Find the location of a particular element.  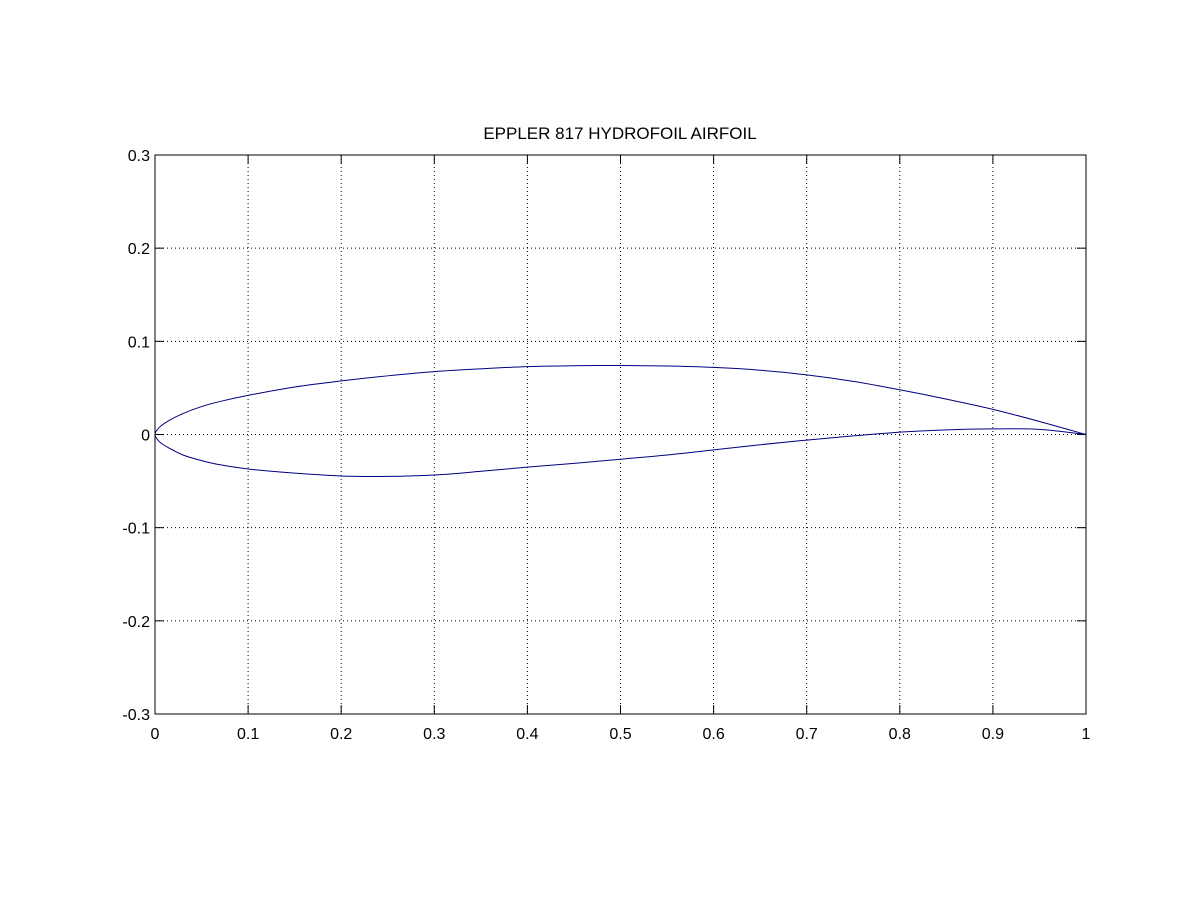

x-tick-label: 0.1 is located at coordinates (248, 734).